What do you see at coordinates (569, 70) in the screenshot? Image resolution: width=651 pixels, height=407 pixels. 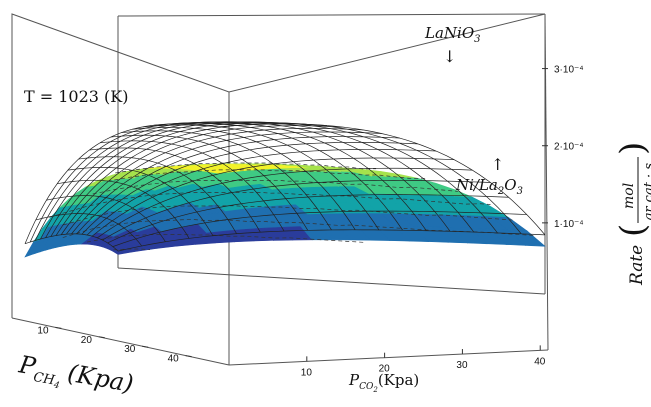 I see `z-tick-label: 3·10⁻⁴` at bounding box center [569, 70].